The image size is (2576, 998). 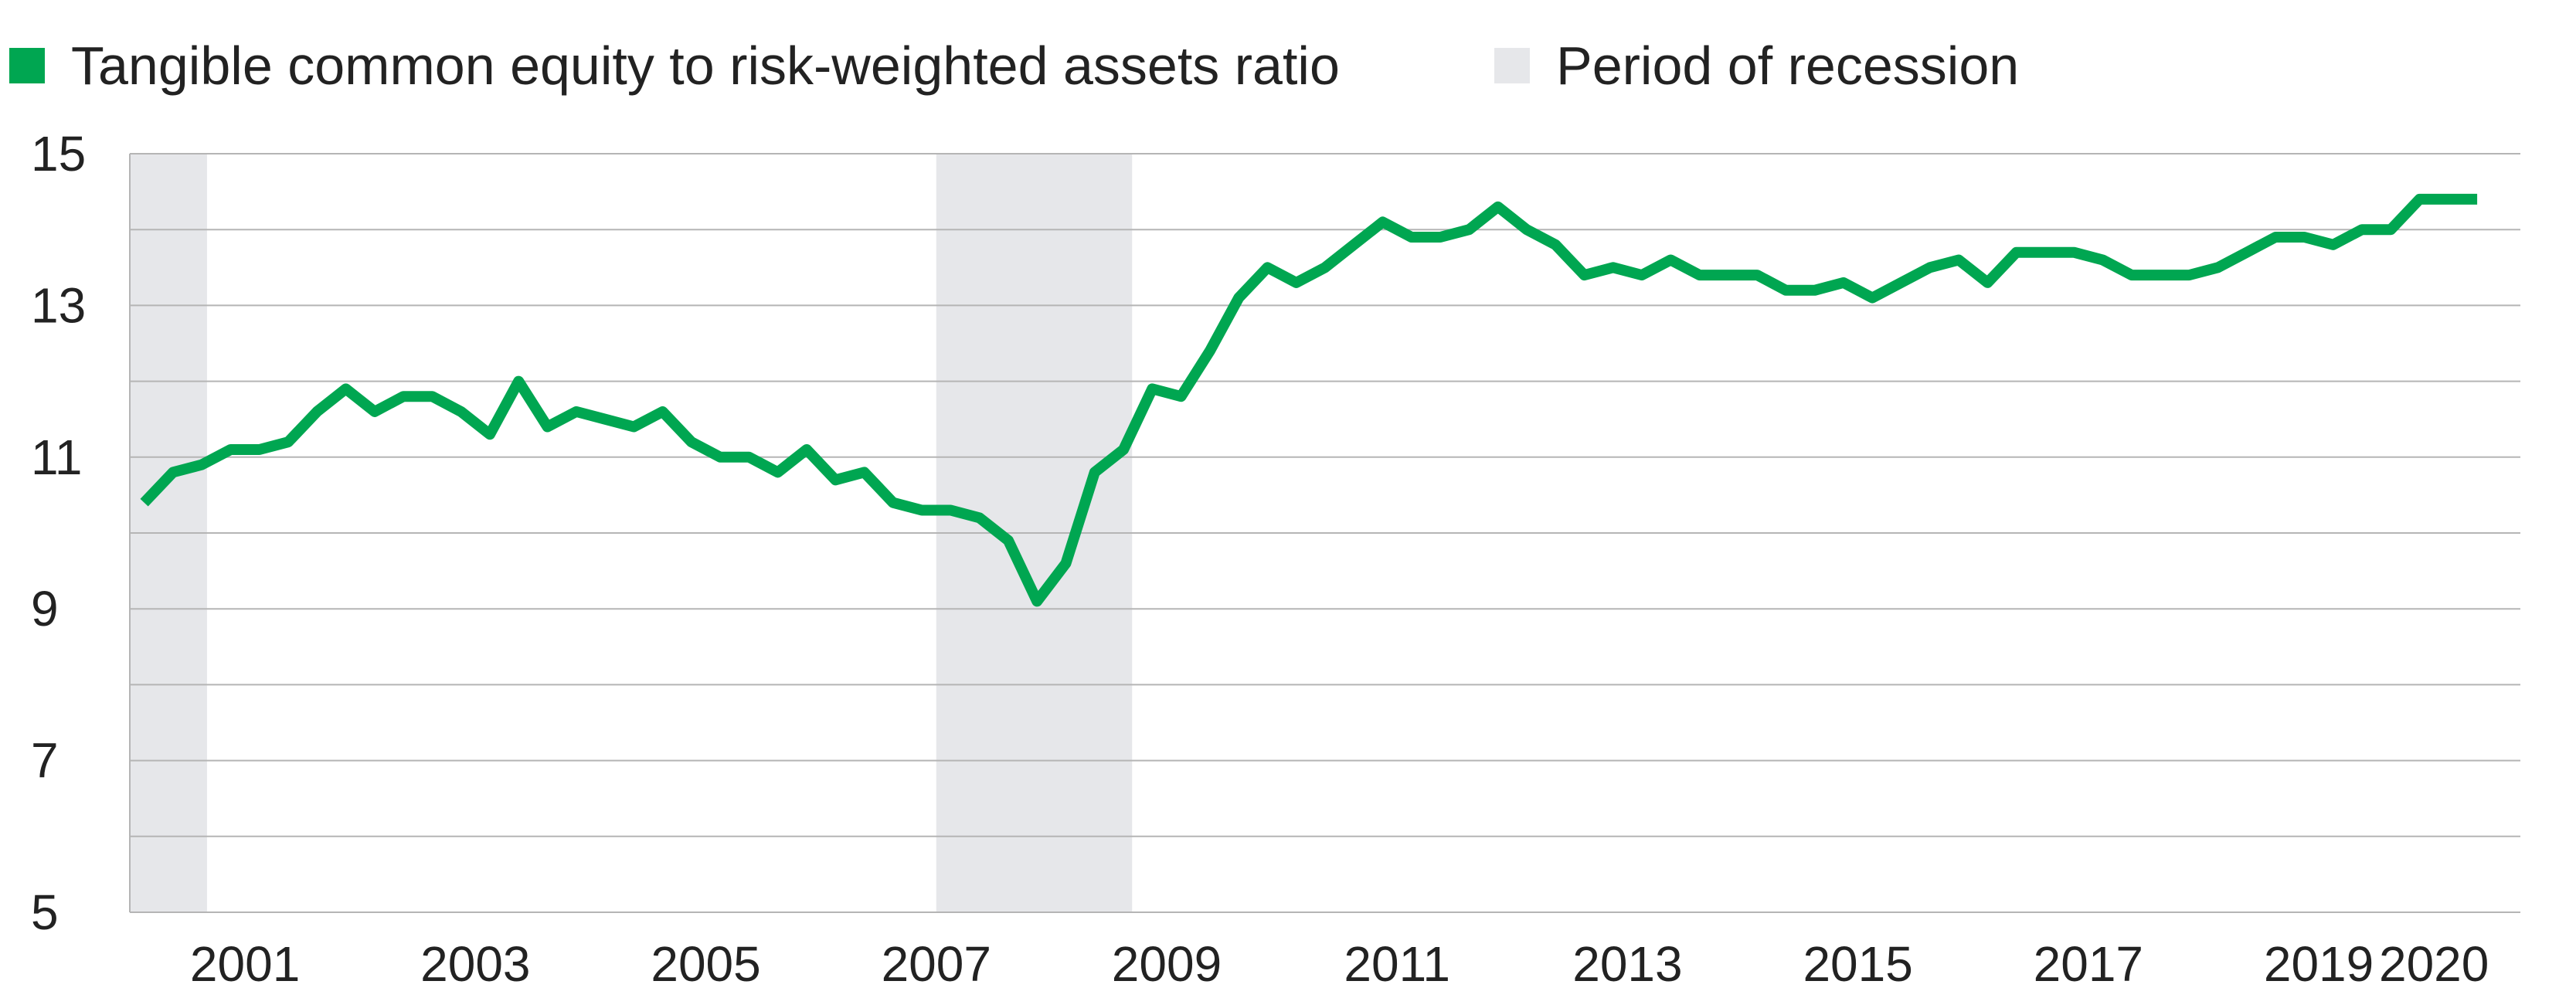 I want to click on x-tick-label-2013: 2013, so click(x=1627, y=964).